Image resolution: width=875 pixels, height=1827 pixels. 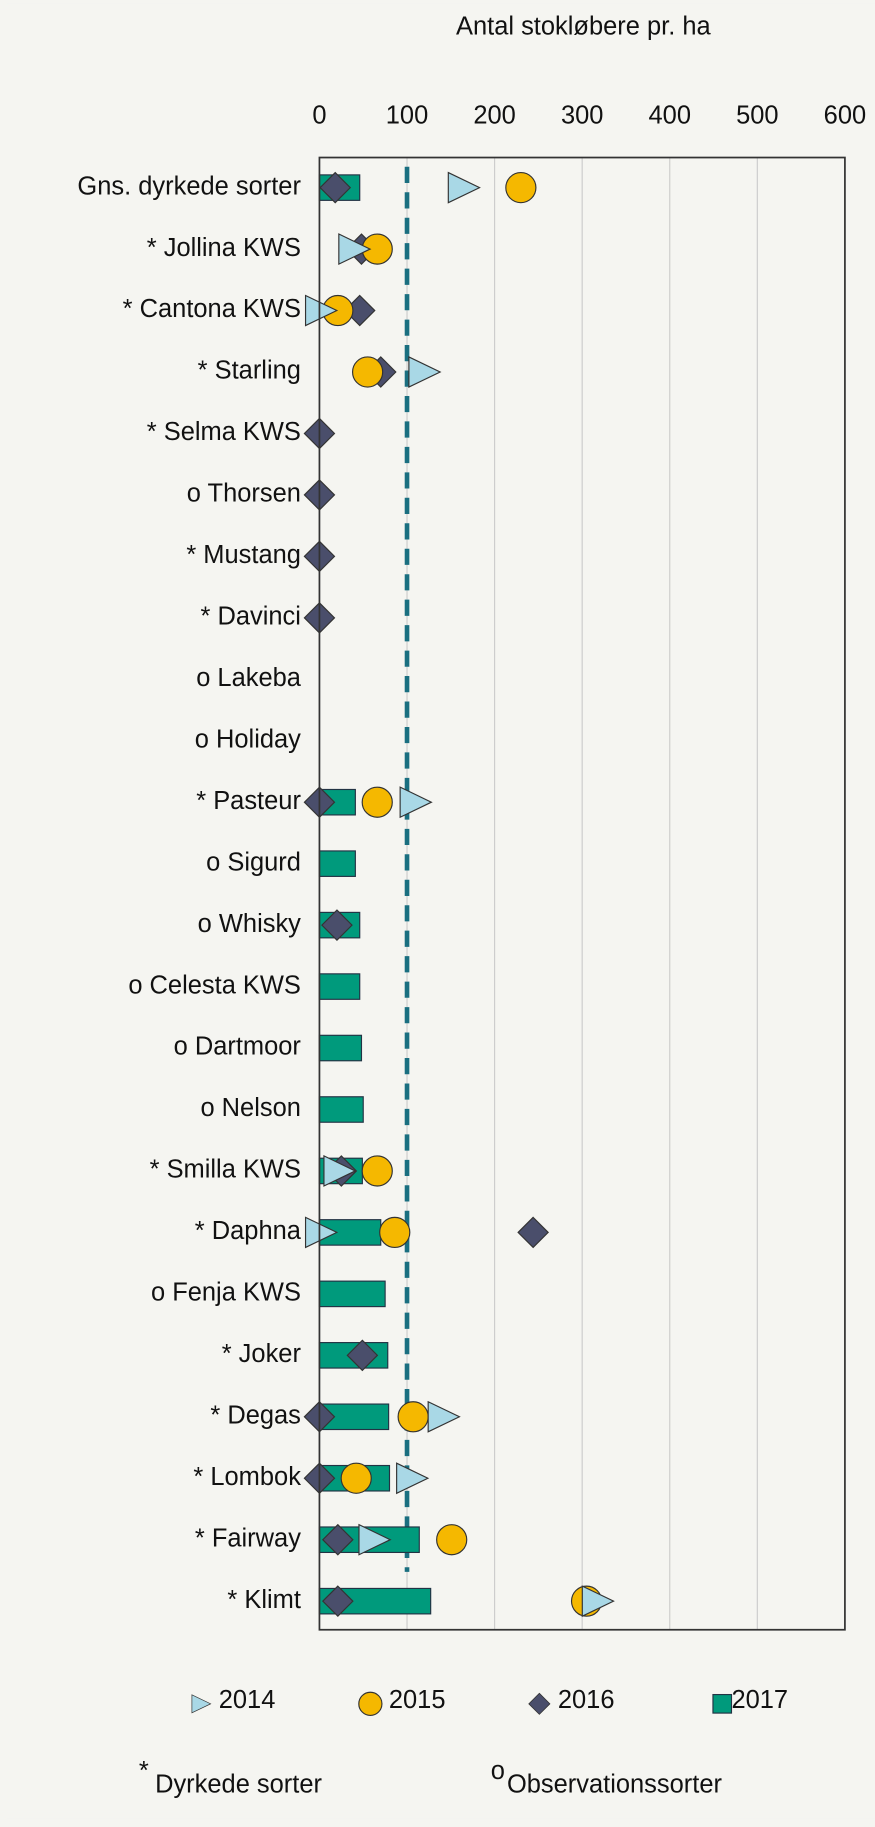 I want to click on y-tick-label: o Whisky, so click(x=250, y=924).